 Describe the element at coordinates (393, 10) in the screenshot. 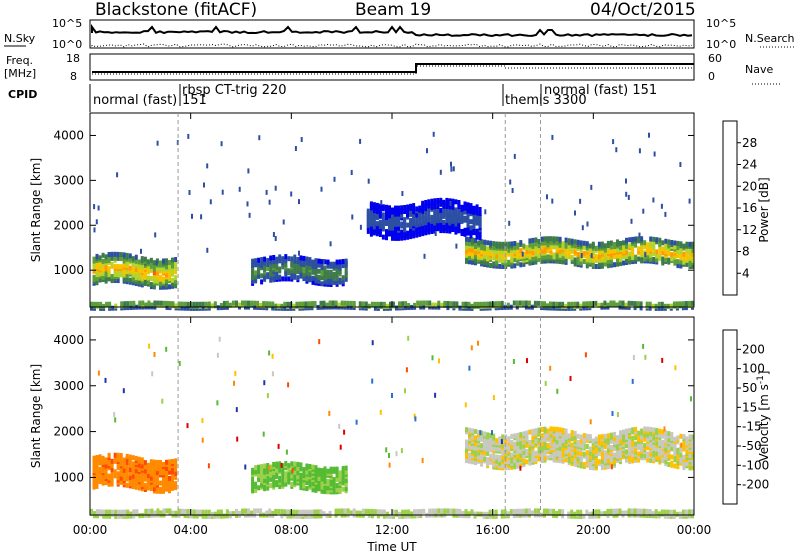

I see `beam-title: Beam 19` at that location.